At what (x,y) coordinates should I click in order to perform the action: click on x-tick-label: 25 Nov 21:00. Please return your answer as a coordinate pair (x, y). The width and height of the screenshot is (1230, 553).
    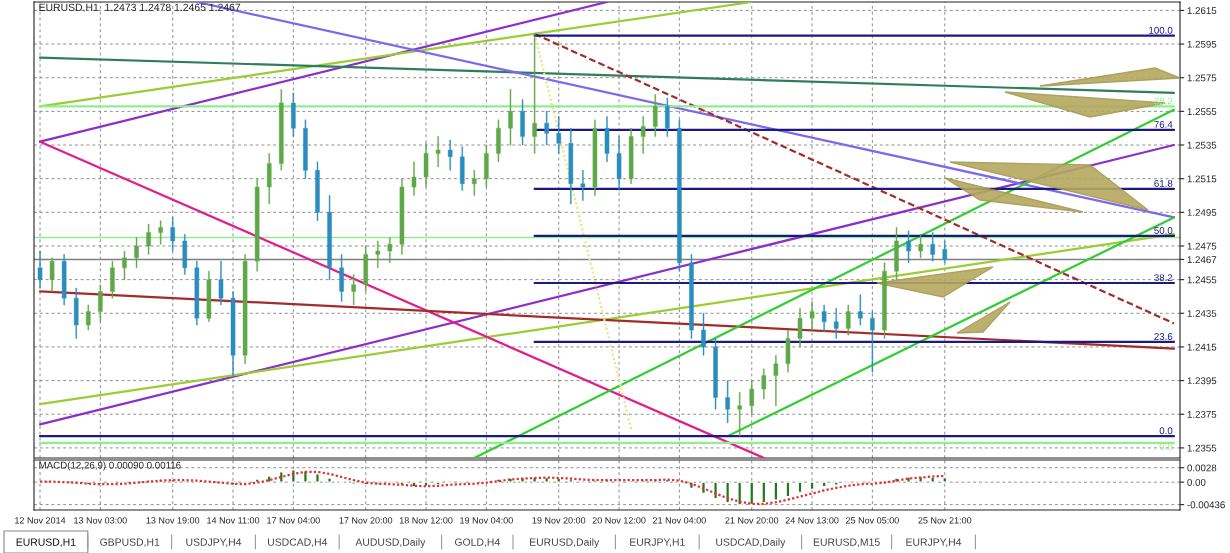
    Looking at the image, I should click on (945, 520).